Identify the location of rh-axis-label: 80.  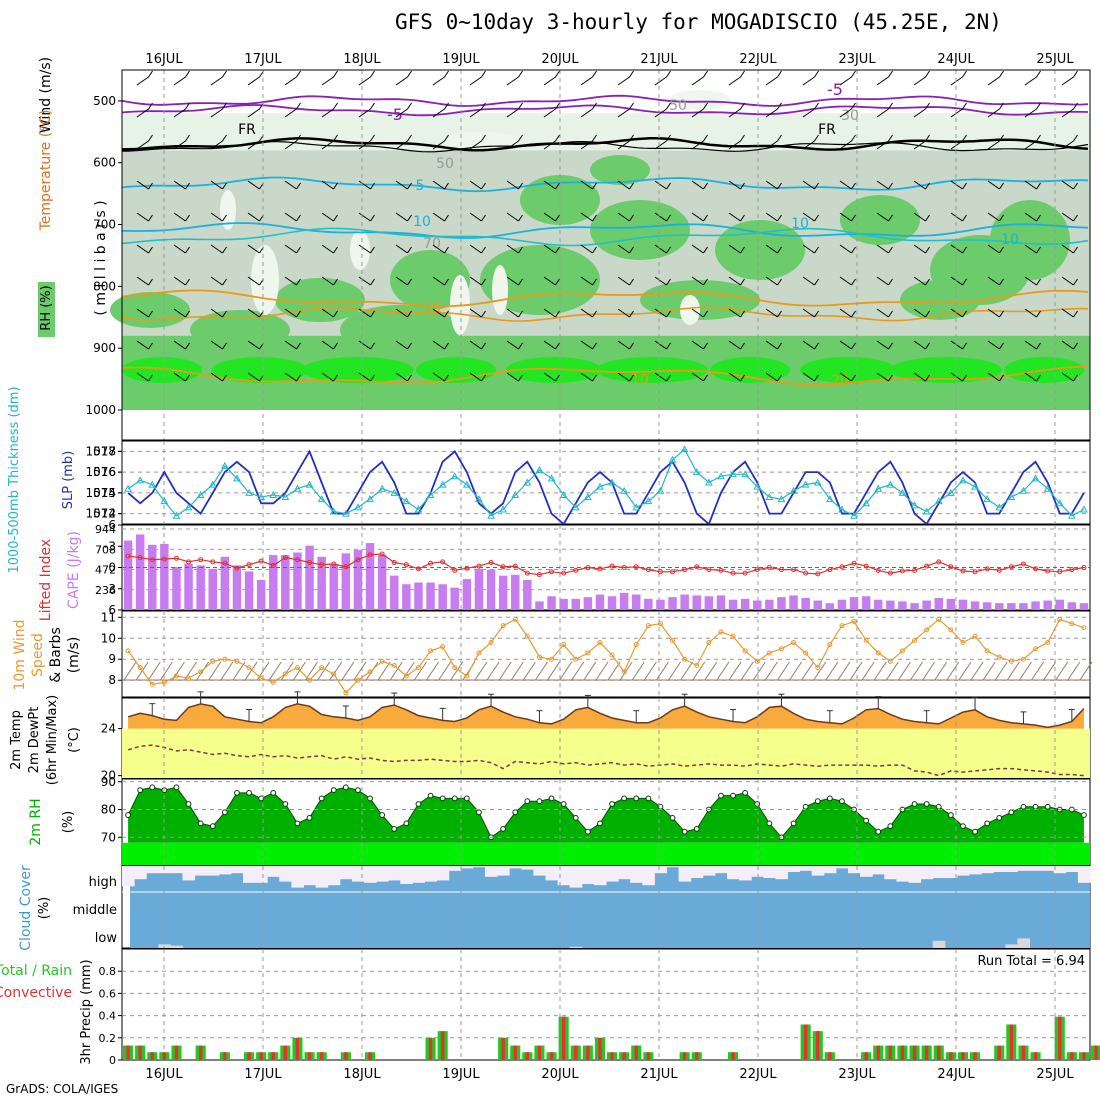
(108, 810).